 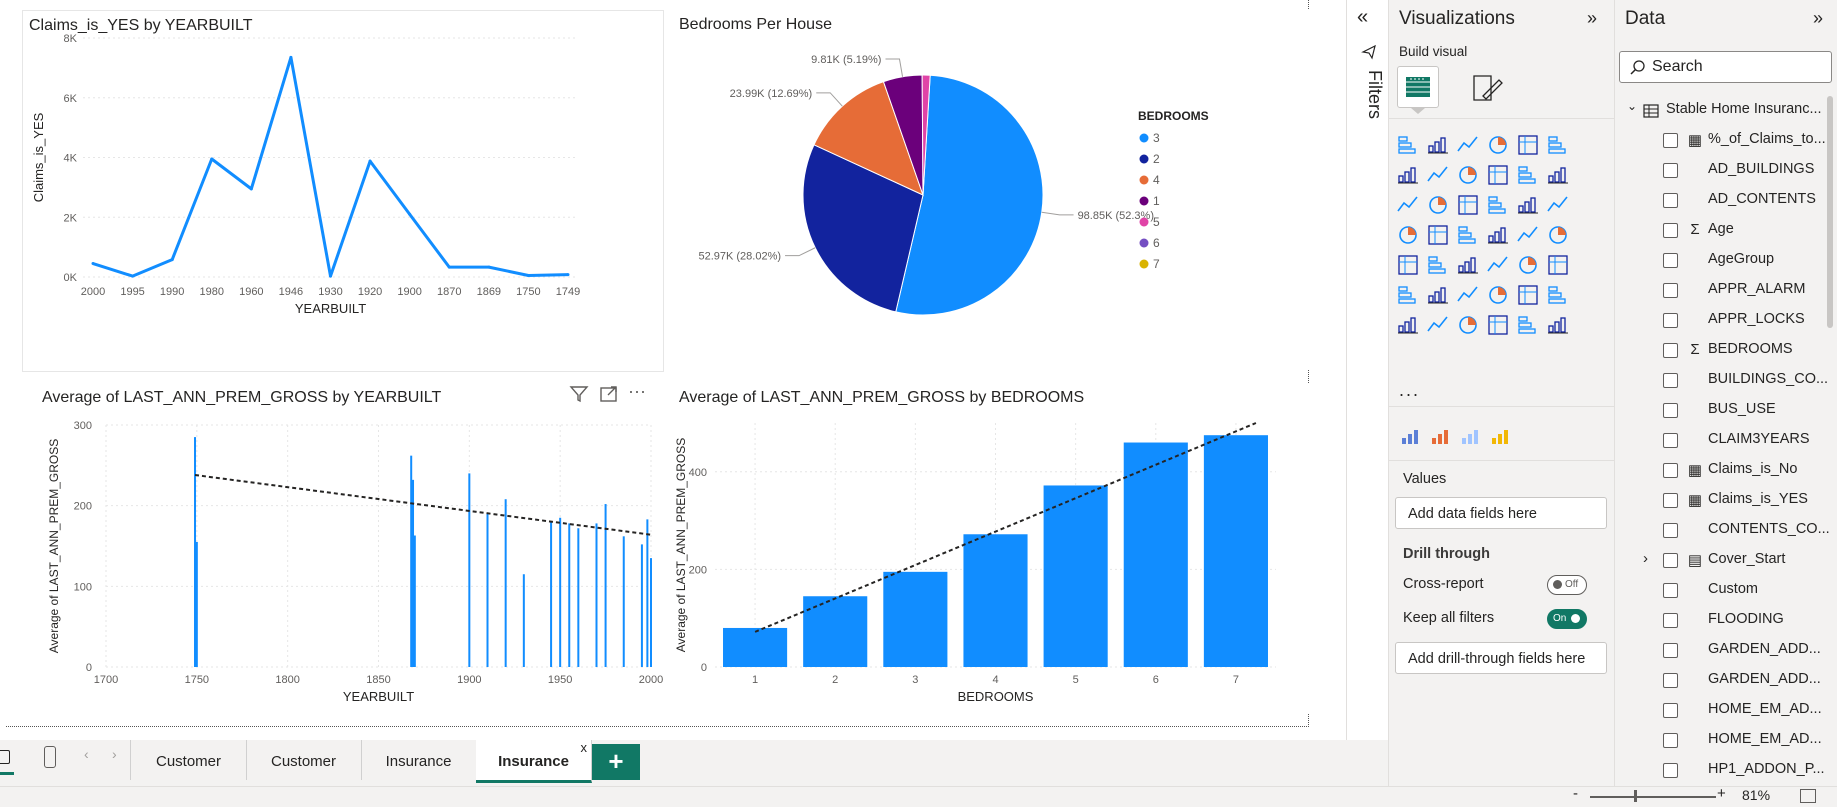 What do you see at coordinates (1438, 175) in the screenshot?
I see `area-chart-icon` at bounding box center [1438, 175].